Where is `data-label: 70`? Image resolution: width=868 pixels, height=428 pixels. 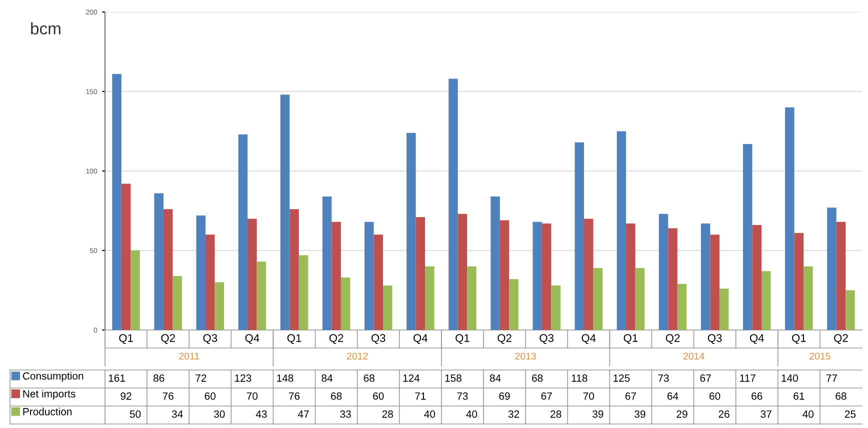 data-label: 70 is located at coordinates (588, 396).